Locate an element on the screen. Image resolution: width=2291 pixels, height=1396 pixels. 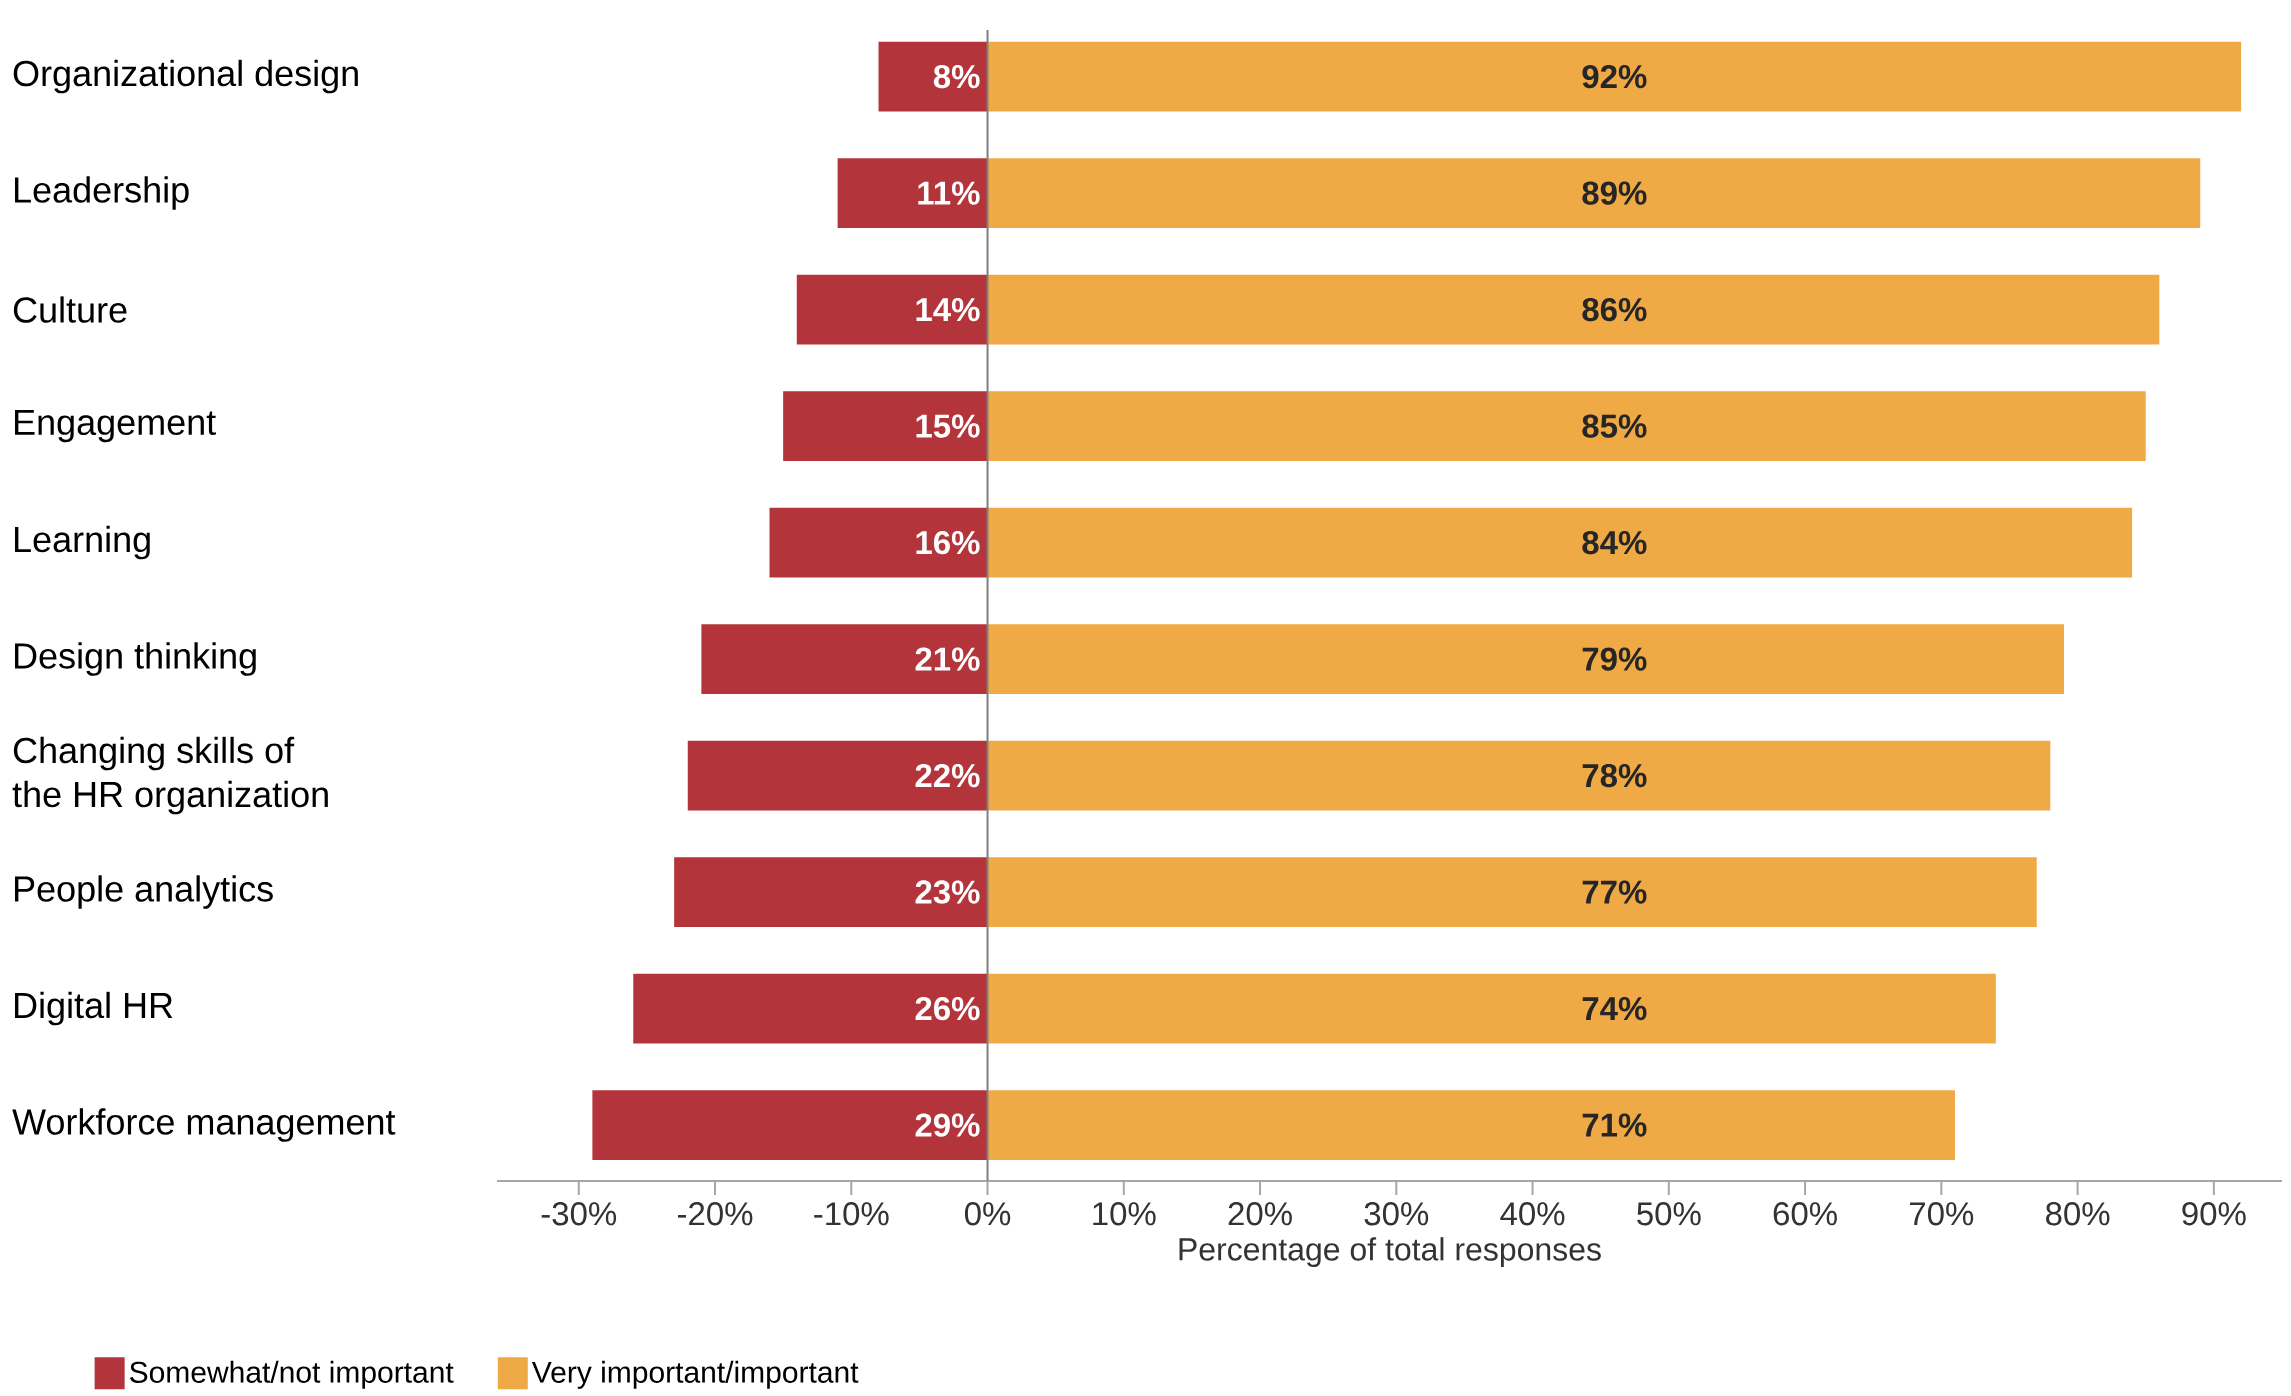
x-tick-label: 0% is located at coordinates (987, 1214).